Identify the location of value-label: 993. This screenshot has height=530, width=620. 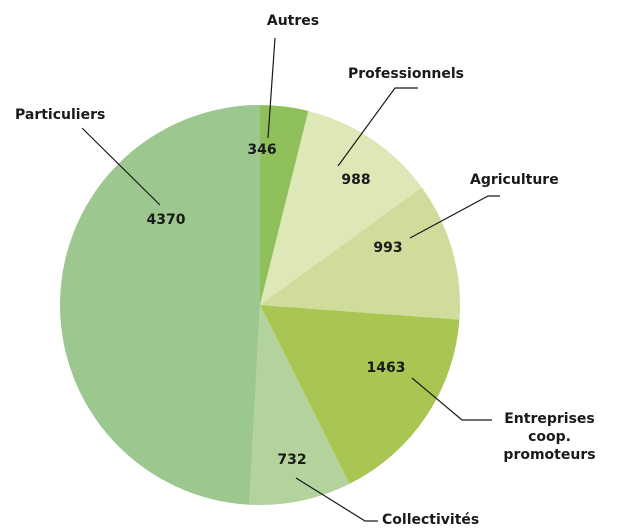
(387, 248).